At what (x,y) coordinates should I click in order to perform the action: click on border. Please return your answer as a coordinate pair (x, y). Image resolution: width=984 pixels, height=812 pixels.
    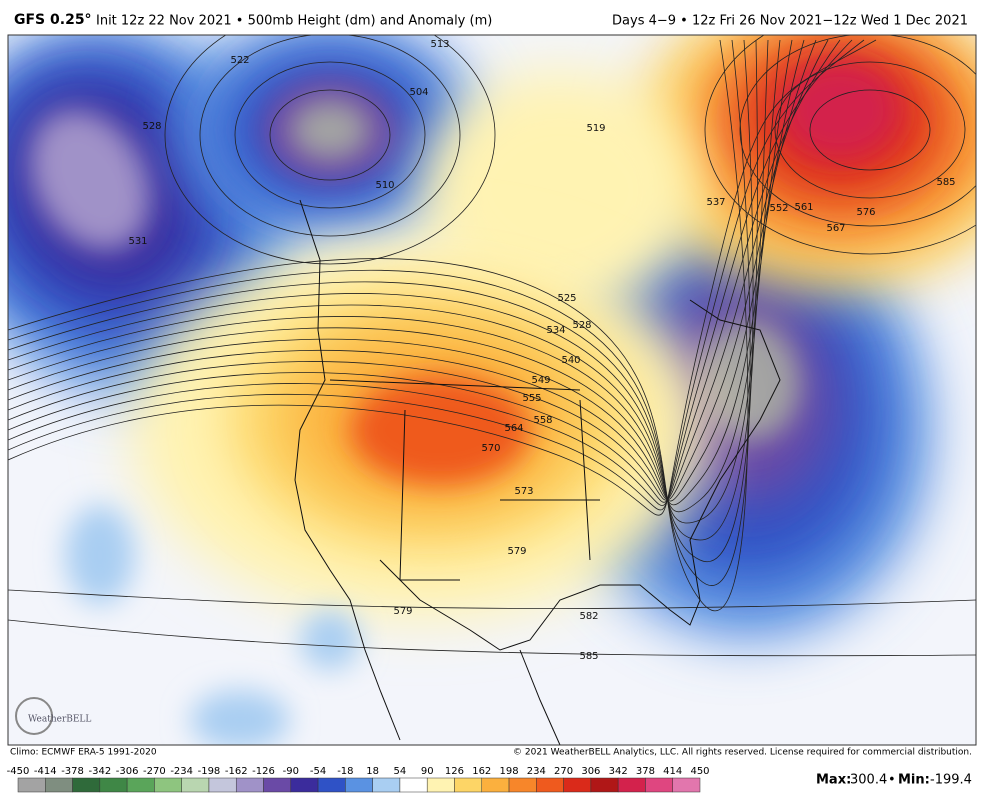
    Looking at the image, I should click on (464, 480).